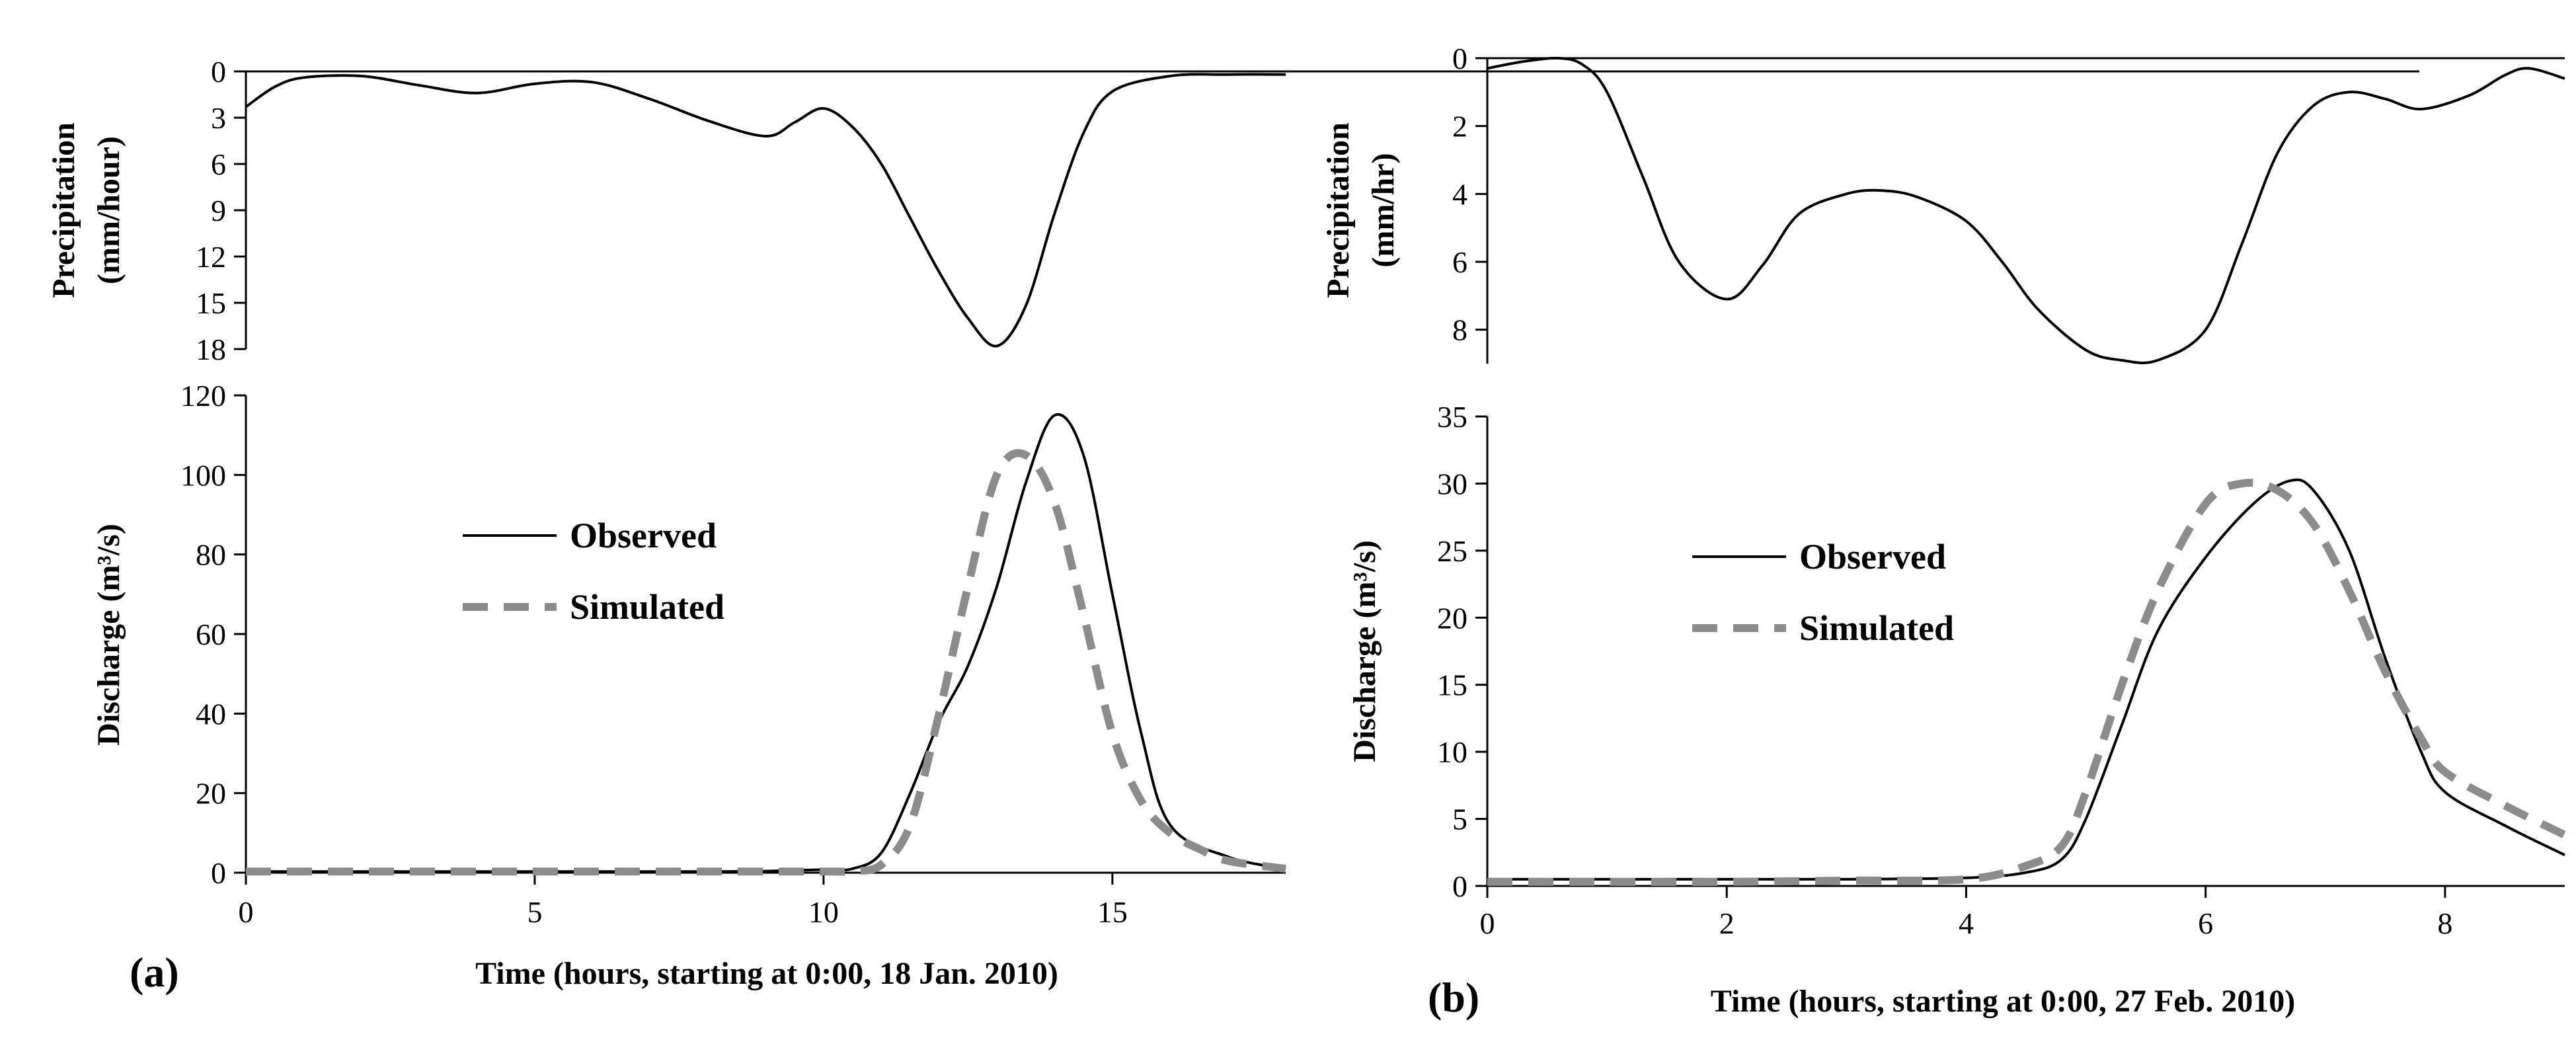  Describe the element at coordinates (1462, 651) in the screenshot. I see `discharge-b-y-ticks: 0 5 10 15 20 25 30 35` at that location.